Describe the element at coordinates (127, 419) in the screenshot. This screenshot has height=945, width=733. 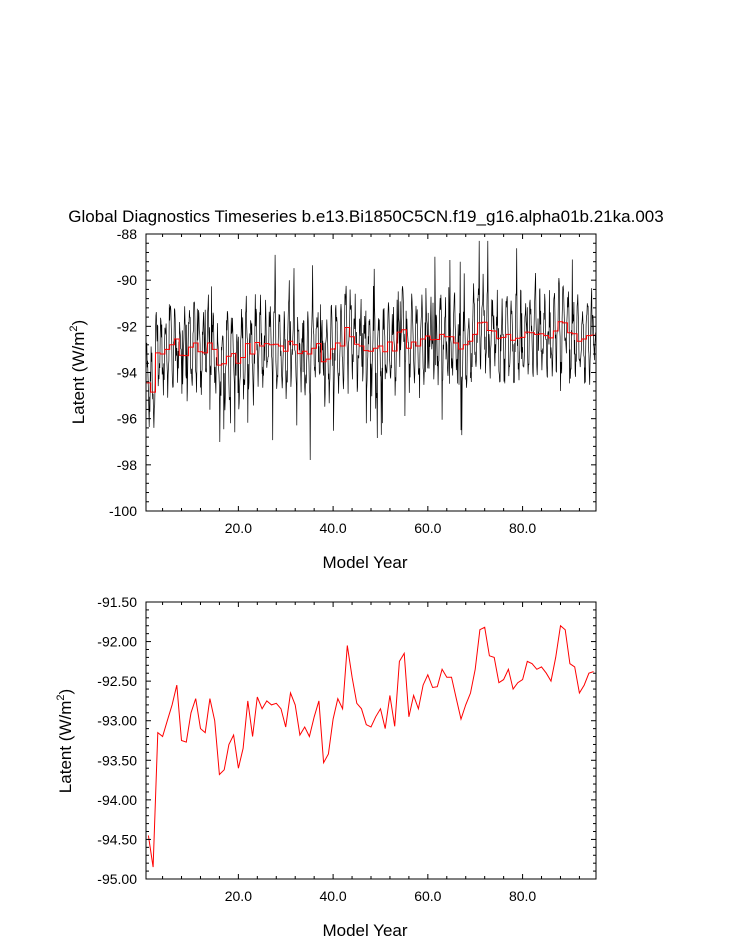
I see `top-y-tick-label: -96` at that location.